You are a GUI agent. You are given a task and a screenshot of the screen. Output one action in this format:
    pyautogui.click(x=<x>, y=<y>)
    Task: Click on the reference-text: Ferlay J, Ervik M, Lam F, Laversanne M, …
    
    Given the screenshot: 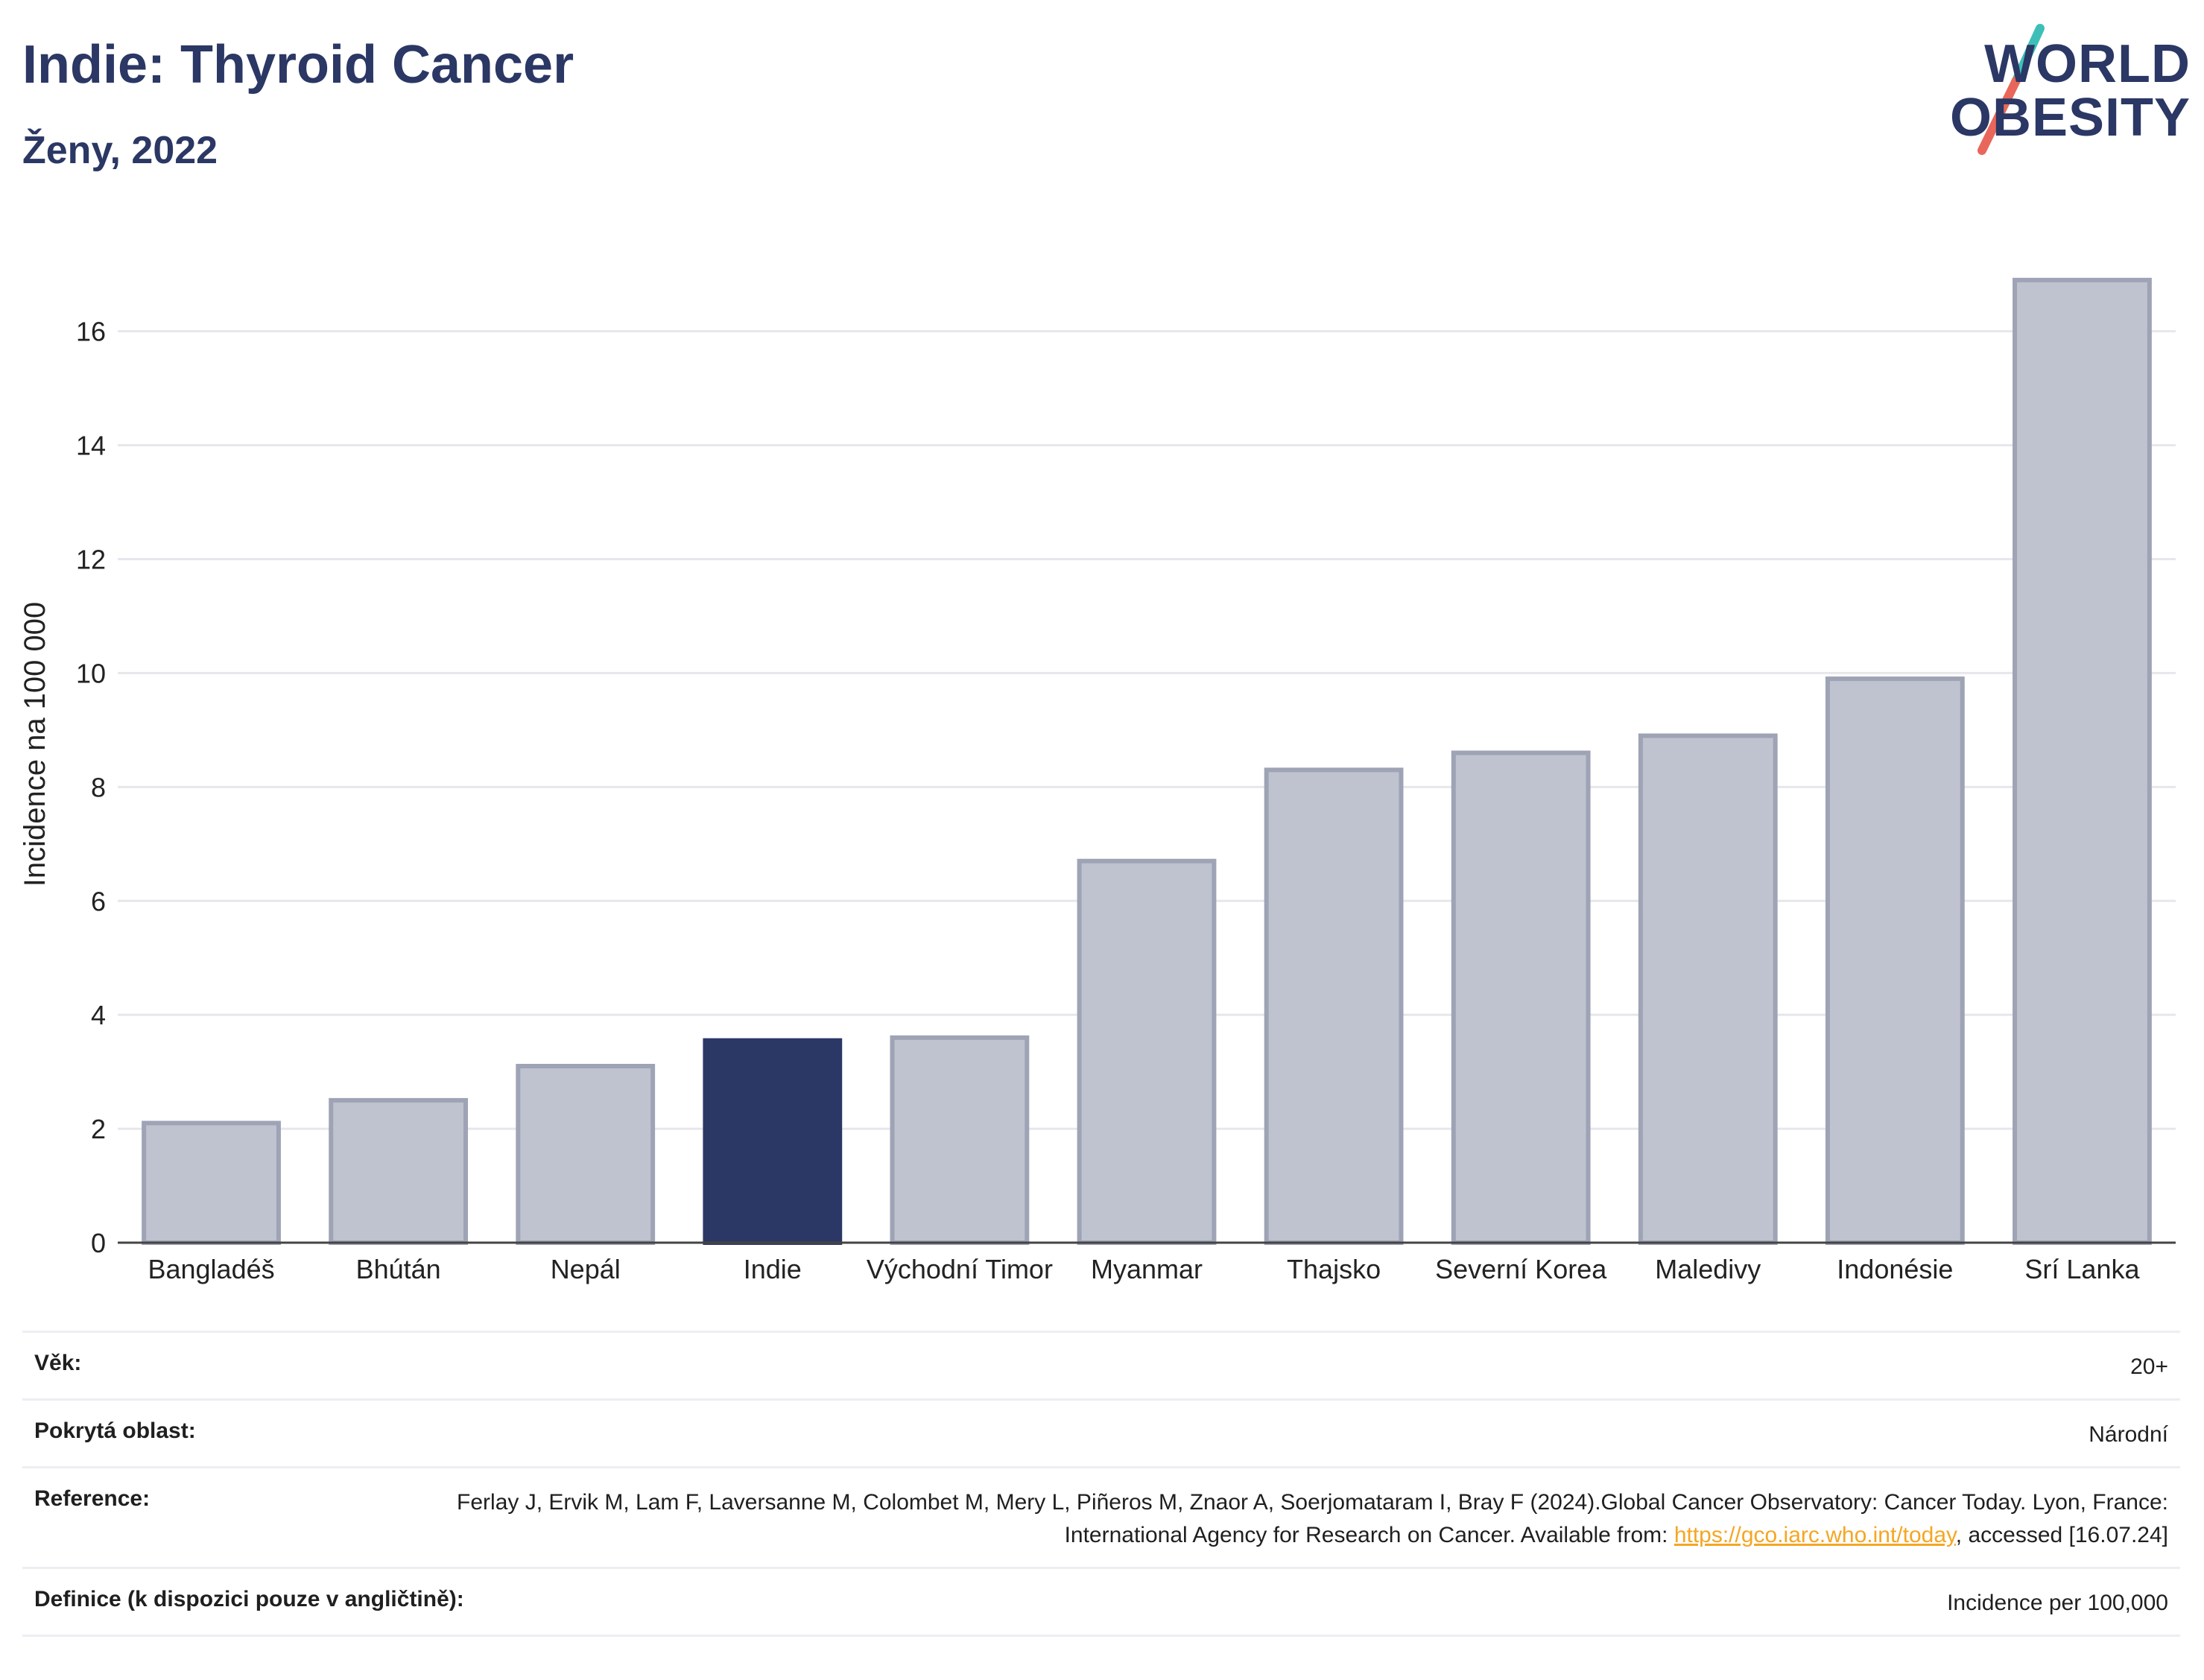 What is the action you would take?
    pyautogui.click(x=1312, y=1518)
    